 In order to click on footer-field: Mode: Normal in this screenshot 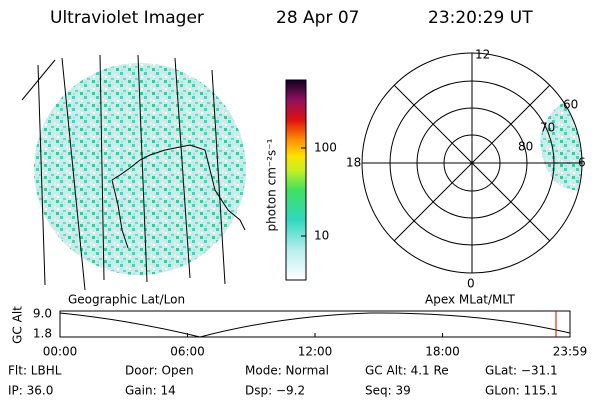, I will do `click(287, 371)`.